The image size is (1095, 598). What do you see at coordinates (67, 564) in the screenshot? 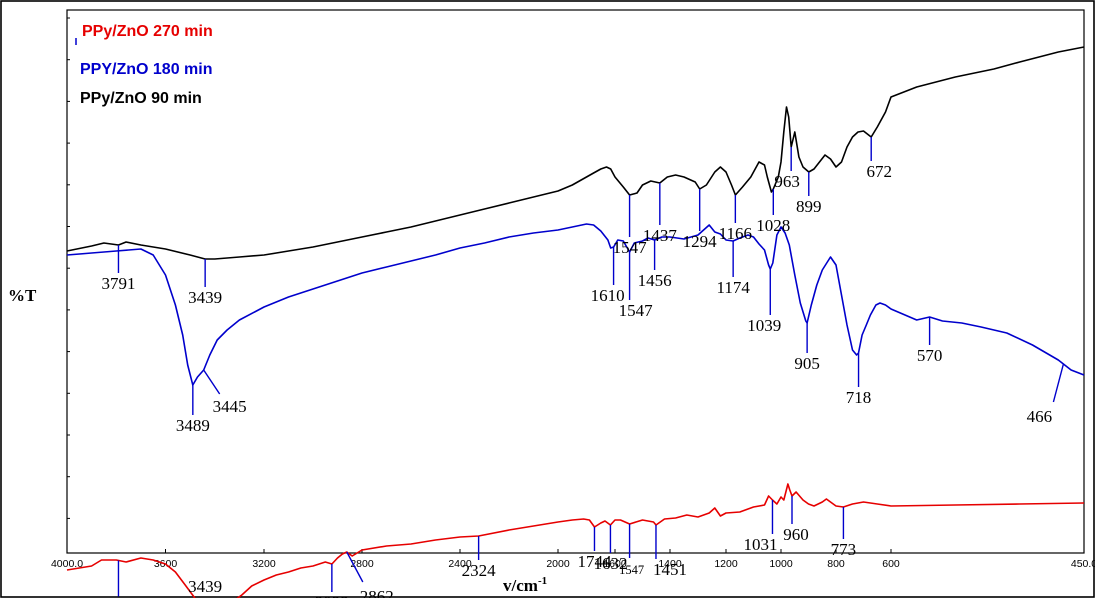
I see `x-tick-label: 4000.0` at bounding box center [67, 564].